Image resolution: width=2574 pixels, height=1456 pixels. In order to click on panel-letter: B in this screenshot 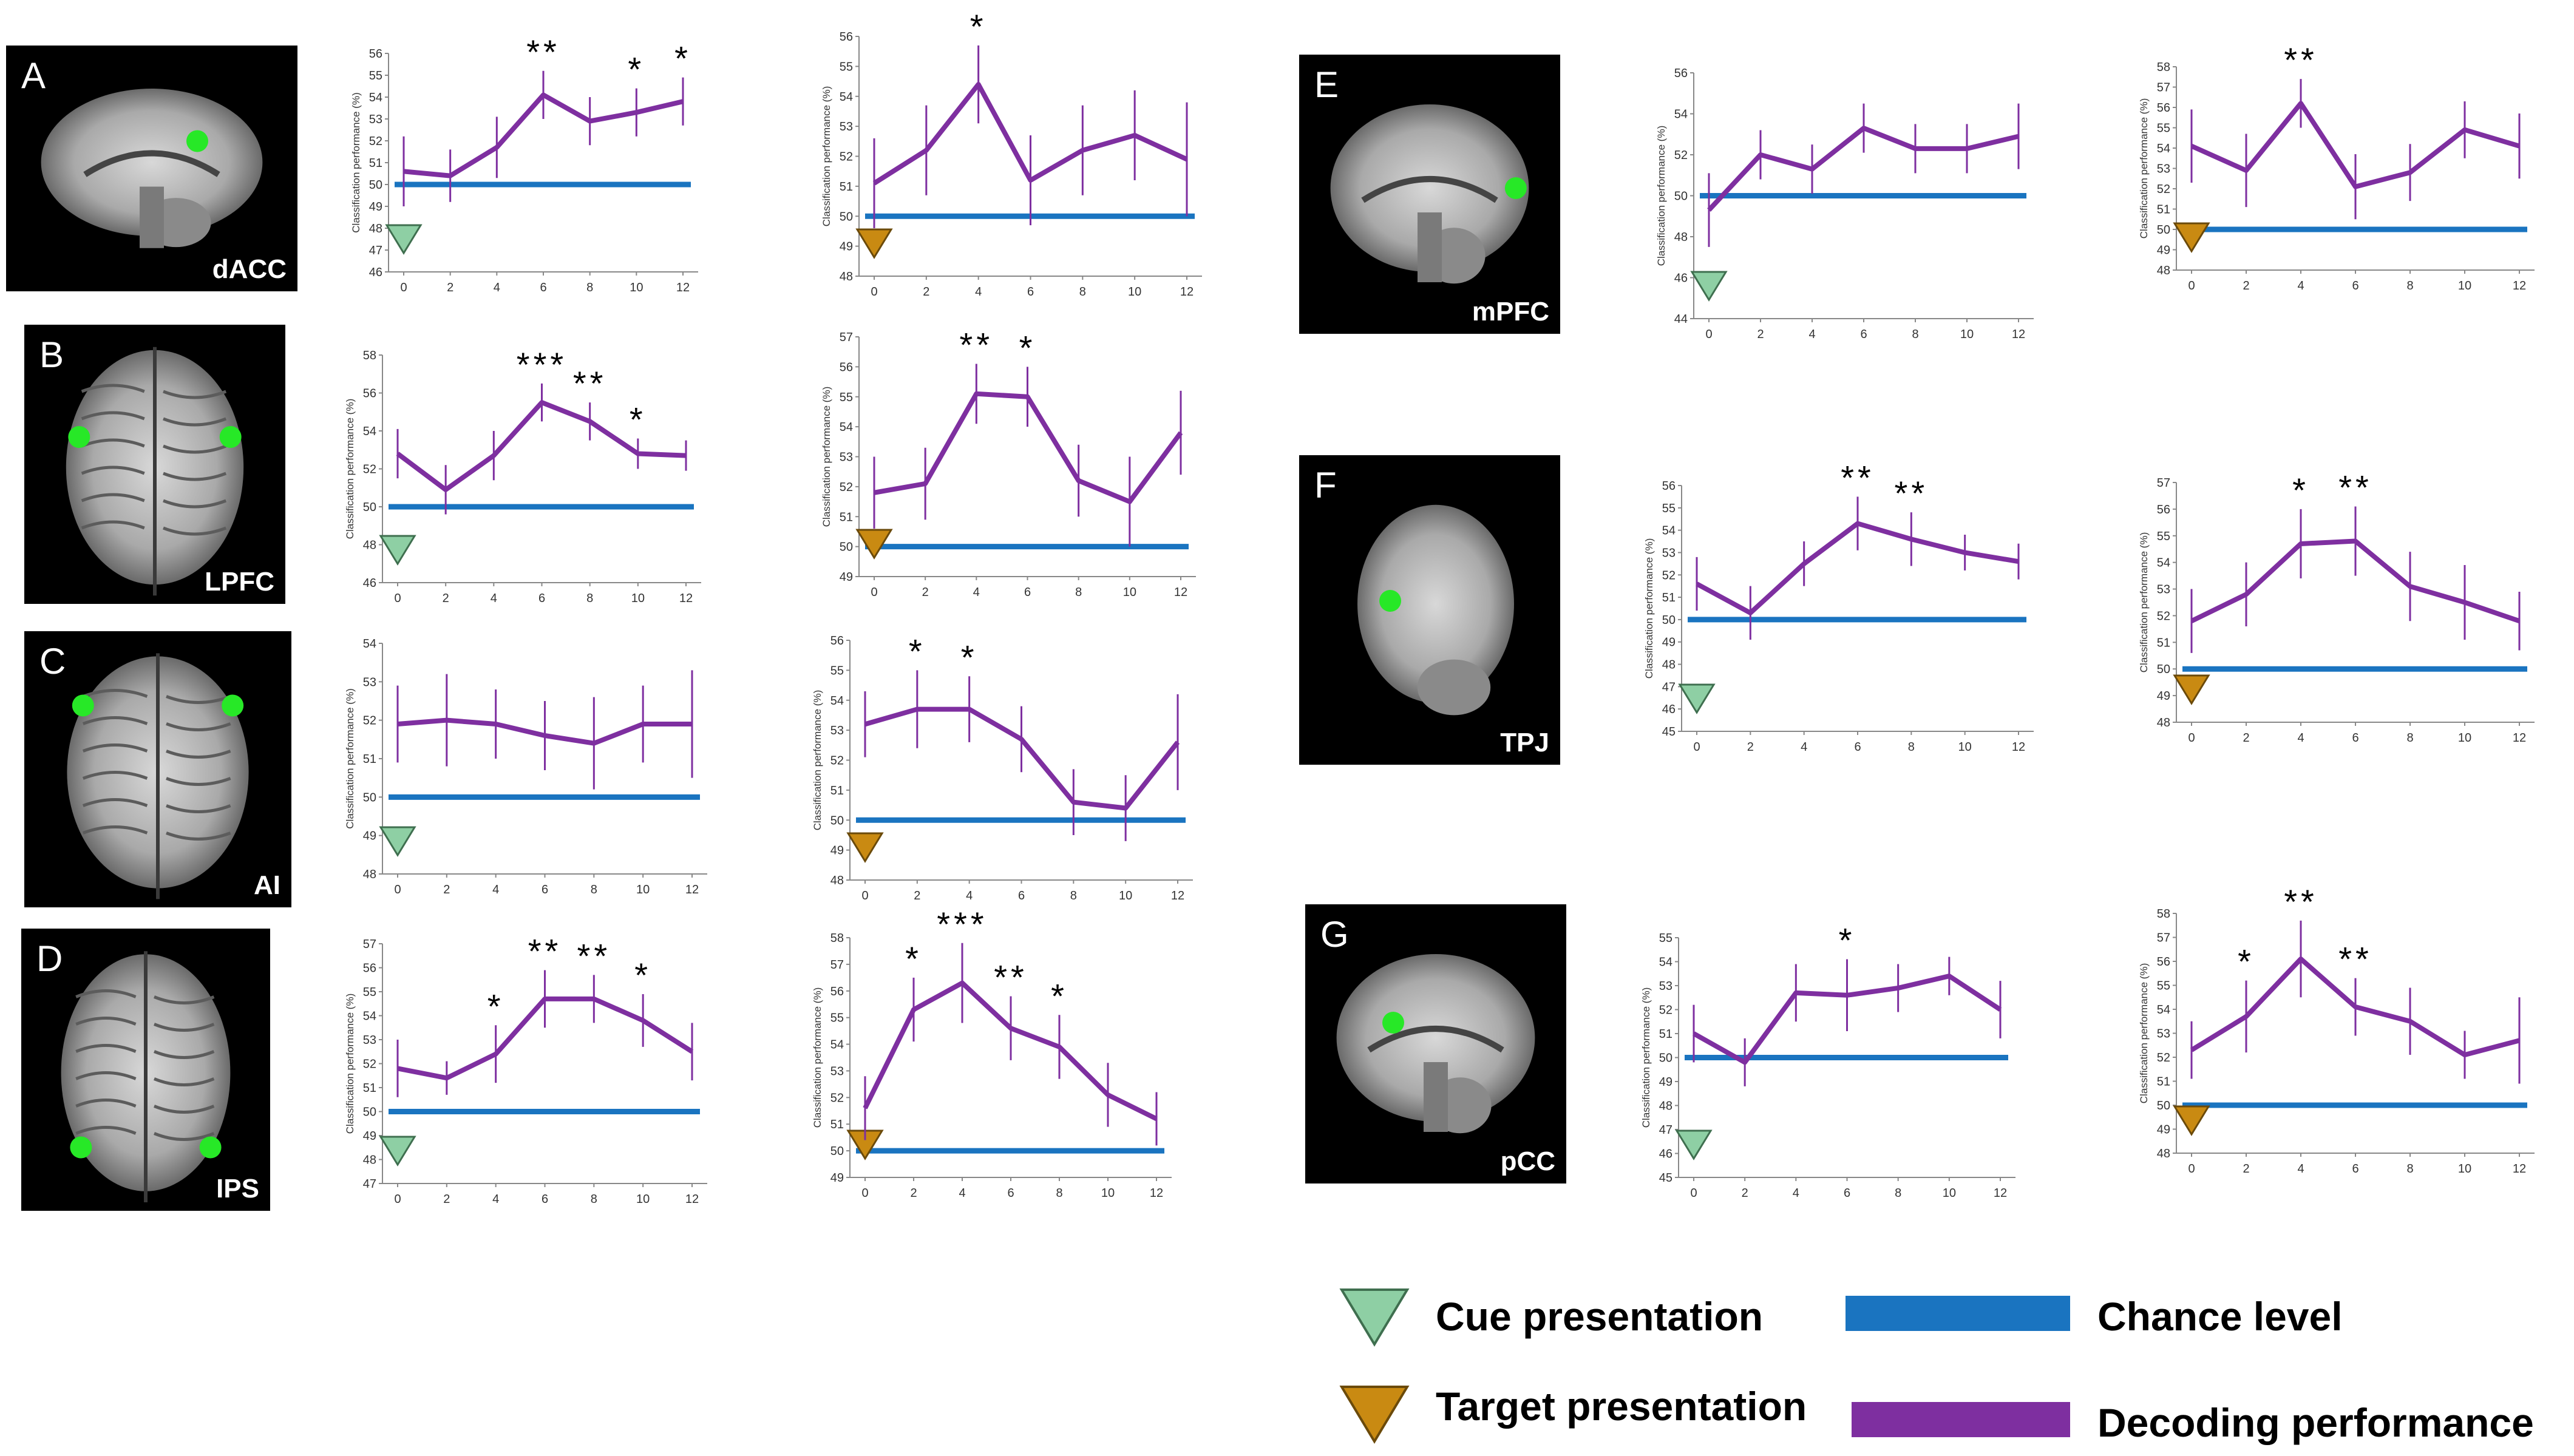, I will do `click(51, 354)`.